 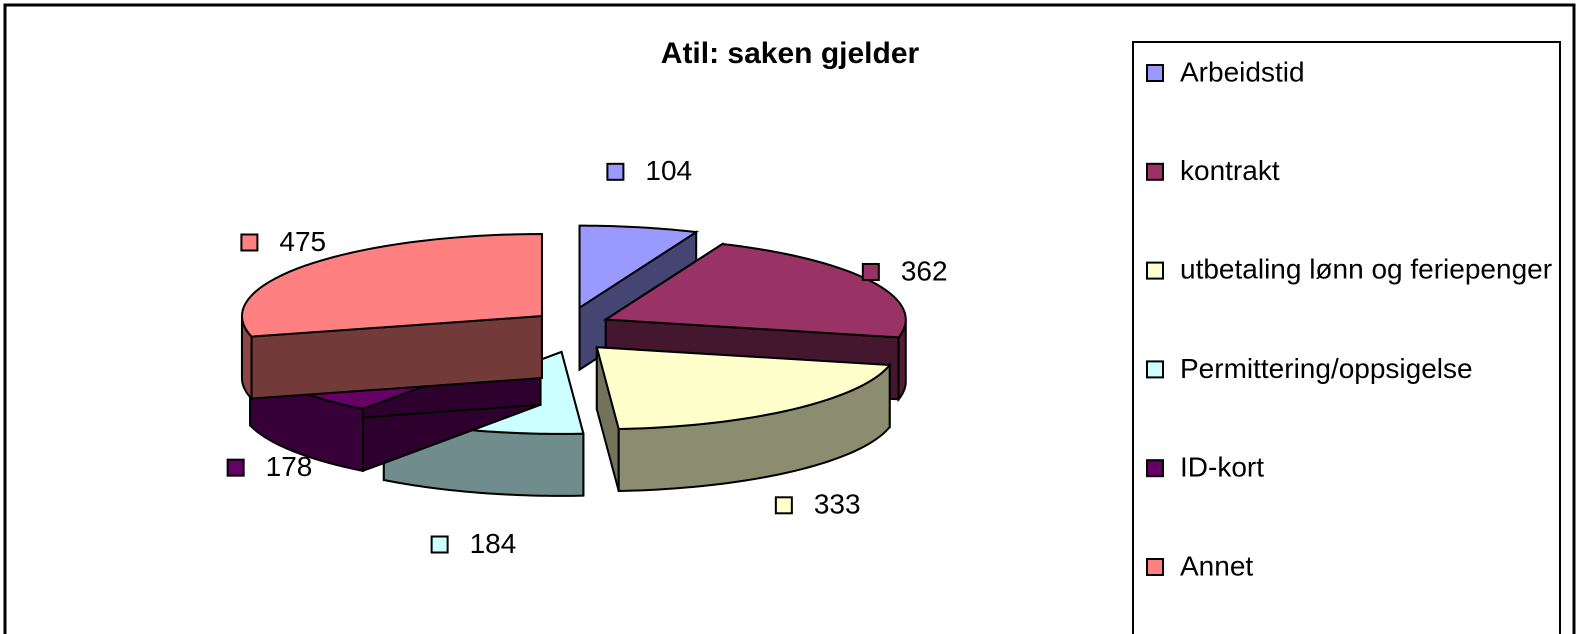 I want to click on legend-label: utbetaling lønn og feriepenger, so click(x=1366, y=269).